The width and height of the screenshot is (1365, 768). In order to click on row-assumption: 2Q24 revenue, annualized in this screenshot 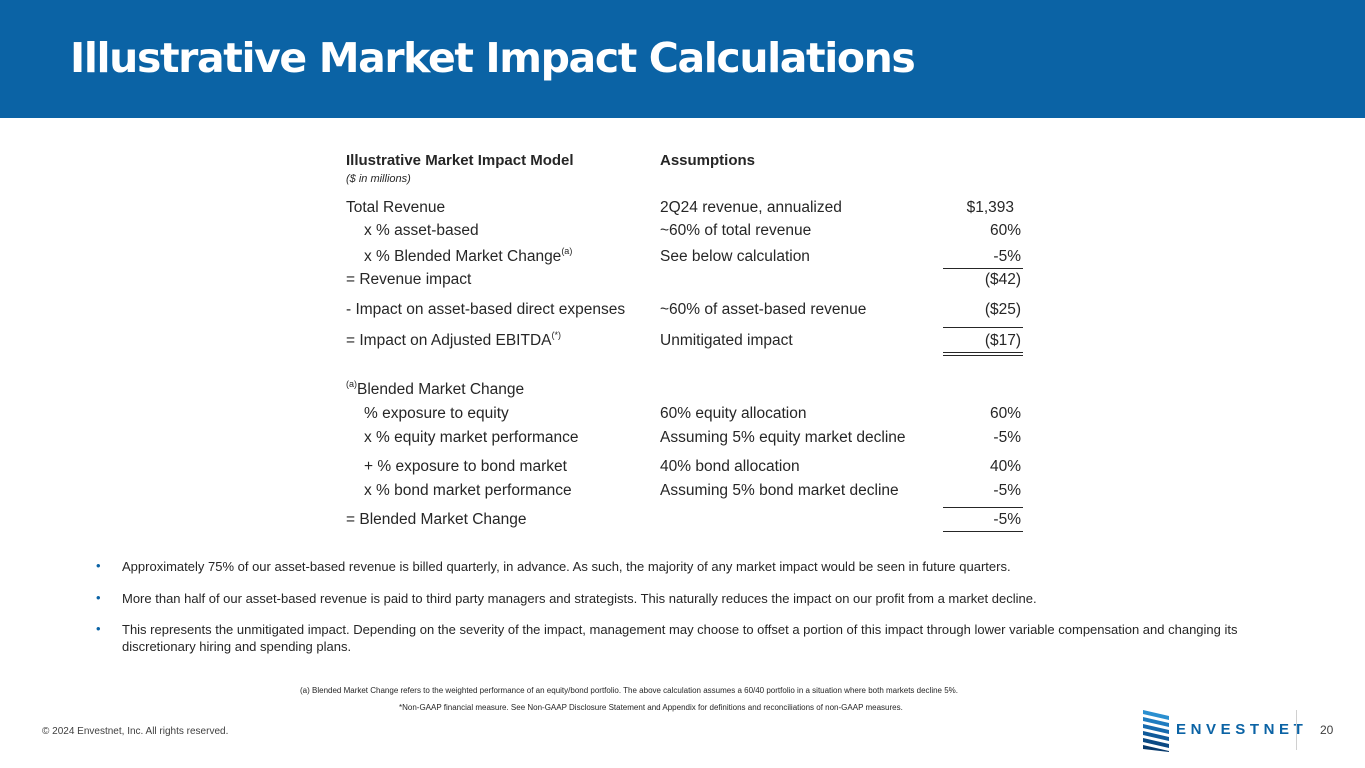, I will do `click(751, 207)`.